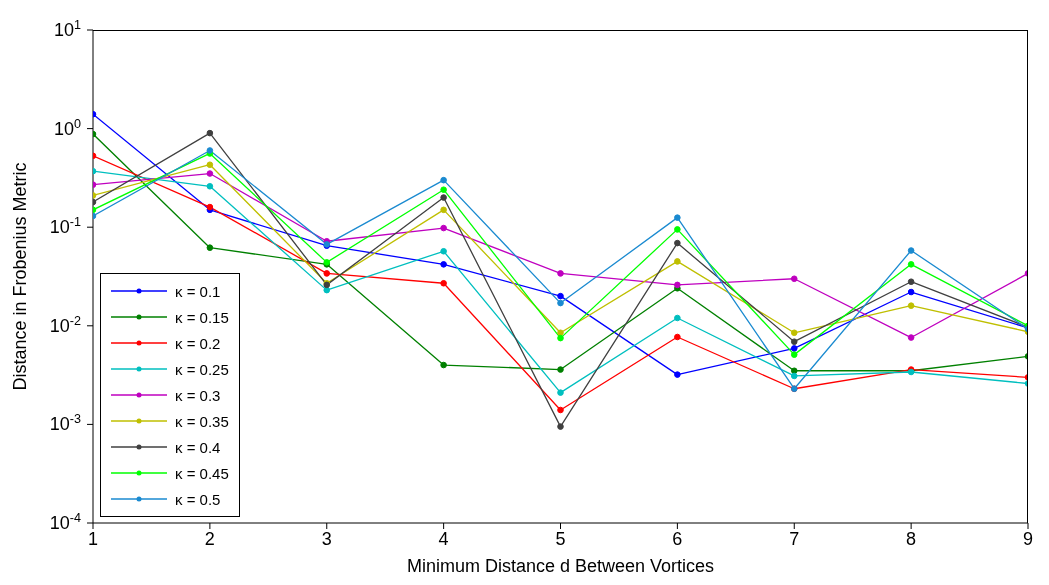 Image resolution: width=1049 pixels, height=585 pixels. I want to click on x-tick-label: 5, so click(560, 539).